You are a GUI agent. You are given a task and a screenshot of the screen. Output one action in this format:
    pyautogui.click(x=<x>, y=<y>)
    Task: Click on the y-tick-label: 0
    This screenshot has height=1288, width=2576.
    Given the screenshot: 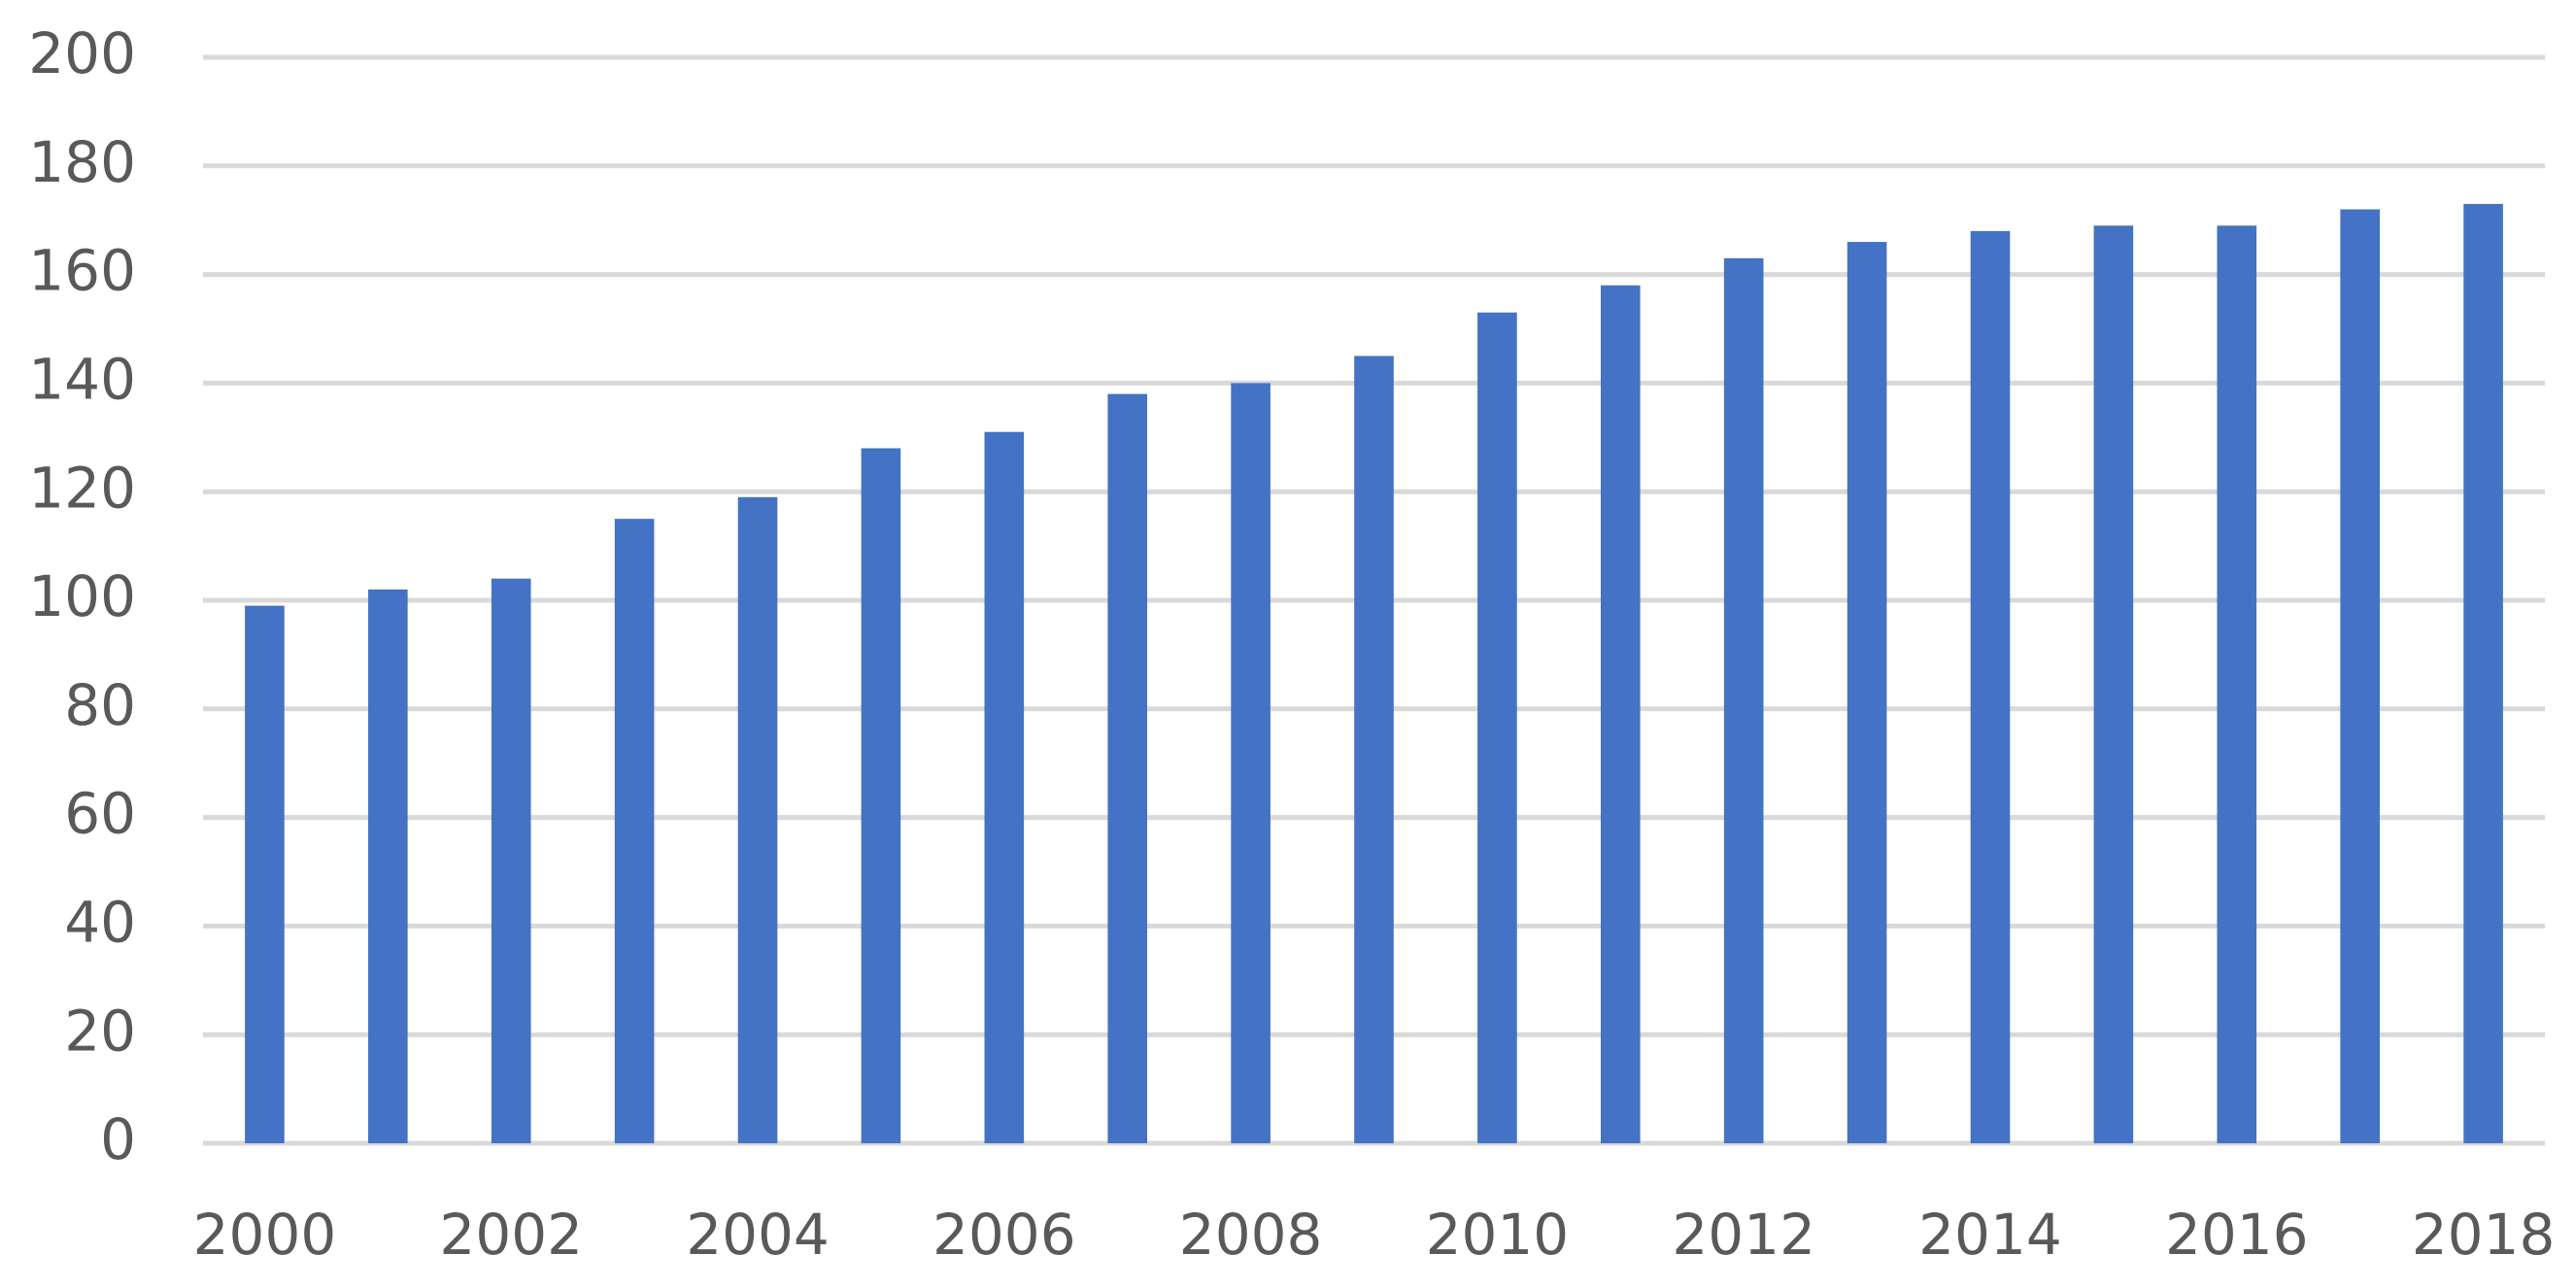 What is the action you would take?
    pyautogui.click(x=118, y=1139)
    